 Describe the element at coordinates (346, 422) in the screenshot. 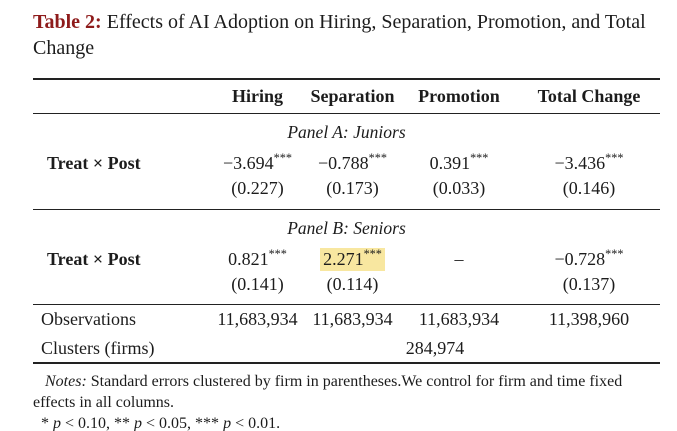

I see `significance-note: * p < 0.10, ** p < 0.05, *** p < 0.01.` at that location.